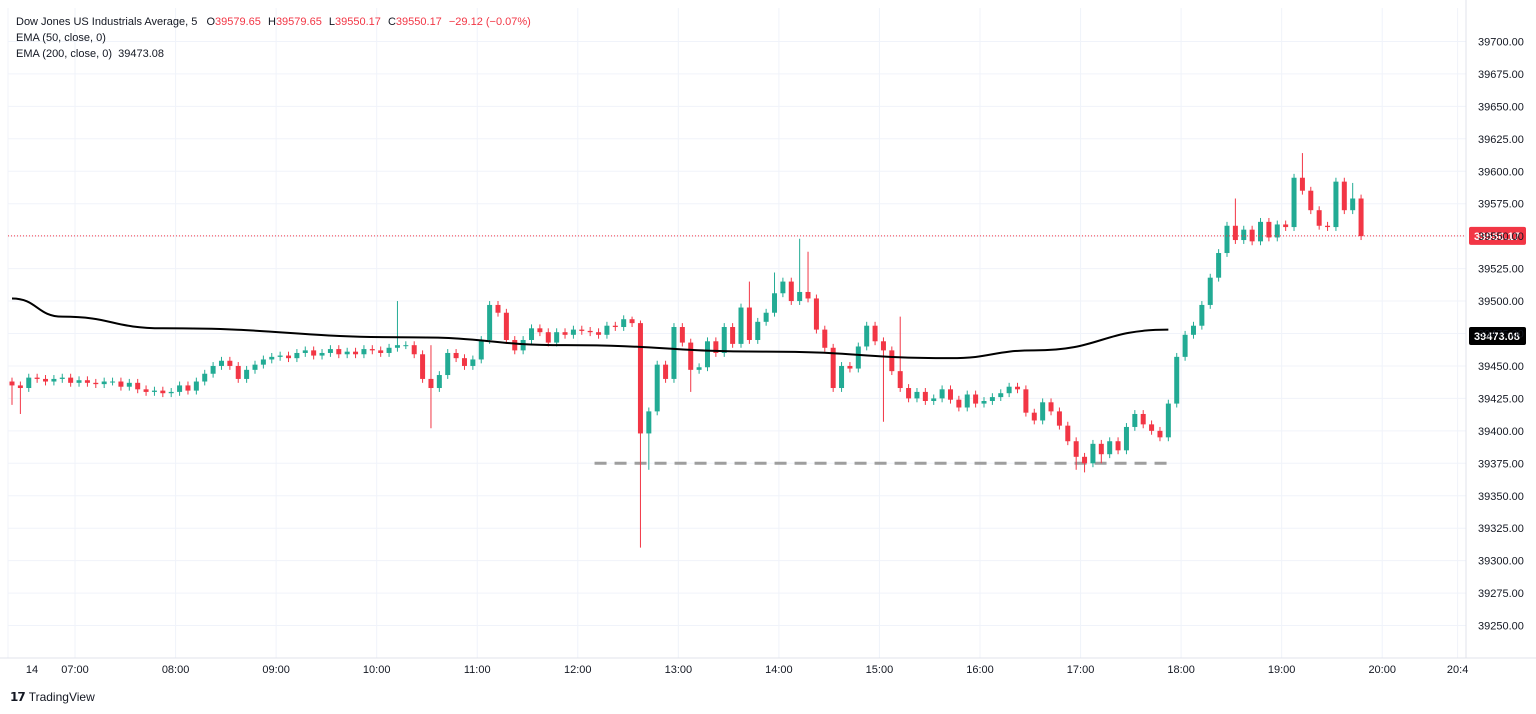  What do you see at coordinates (1501, 172) in the screenshot?
I see `y-tick-label: 39600.00` at bounding box center [1501, 172].